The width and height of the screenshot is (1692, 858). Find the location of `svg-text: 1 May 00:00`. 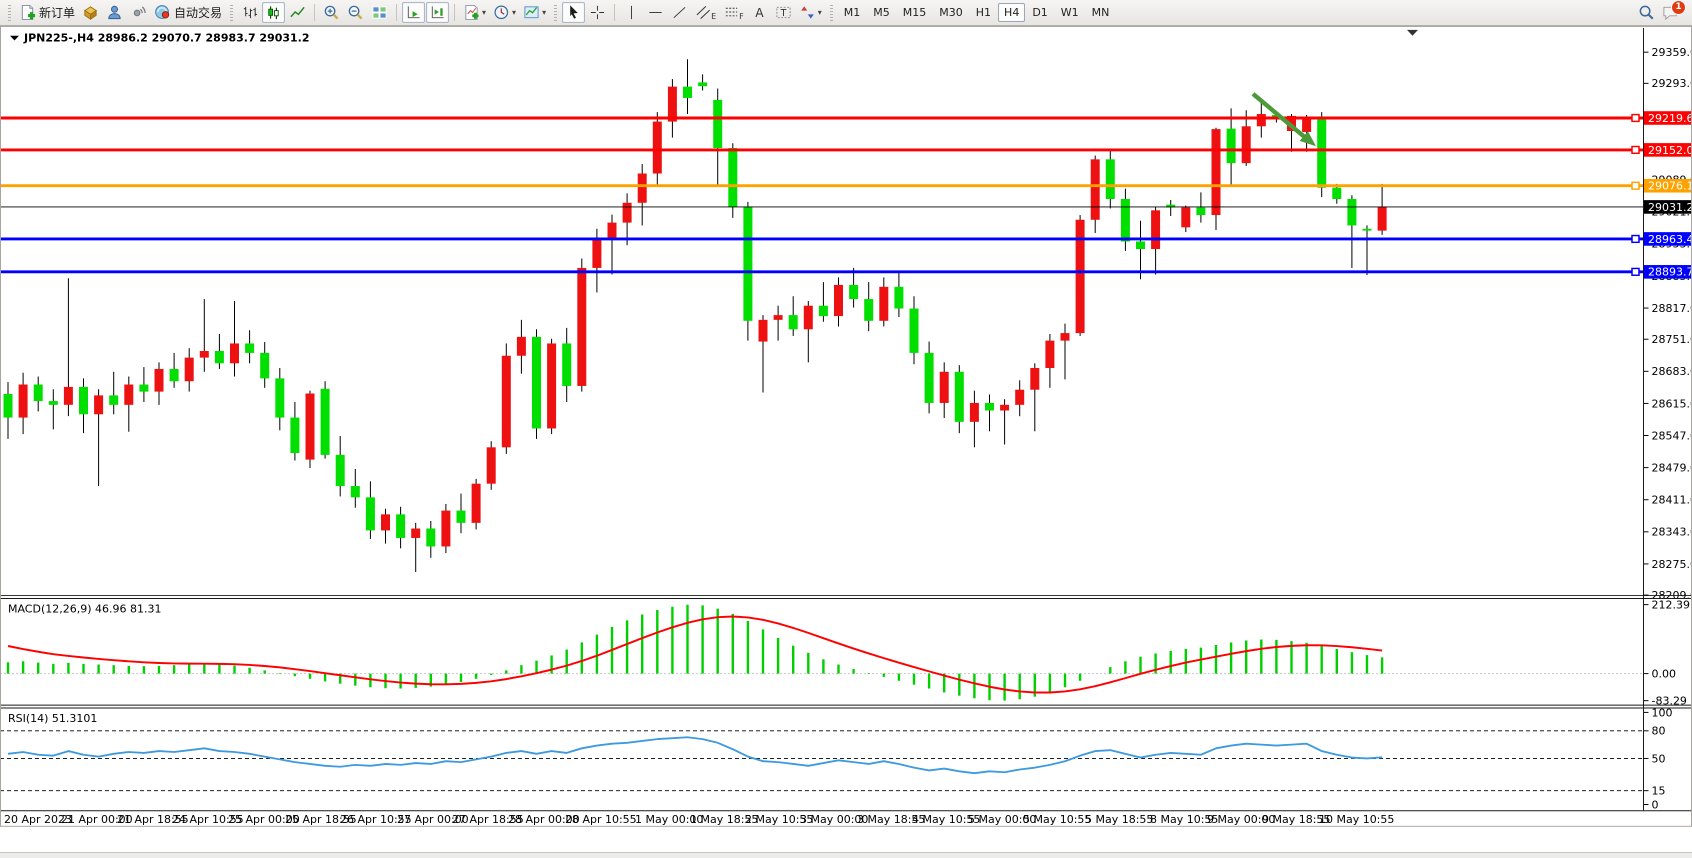

svg-text: 1 May 00:00 is located at coordinates (669, 819).